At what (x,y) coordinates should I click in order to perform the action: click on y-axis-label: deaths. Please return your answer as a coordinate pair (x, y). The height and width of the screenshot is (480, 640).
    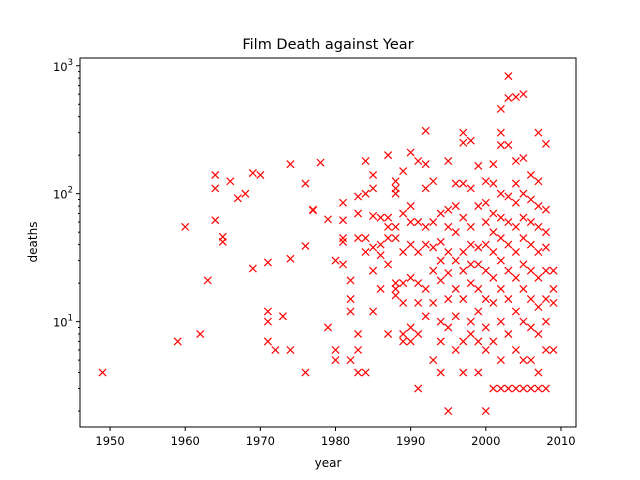
    Looking at the image, I should click on (33, 242).